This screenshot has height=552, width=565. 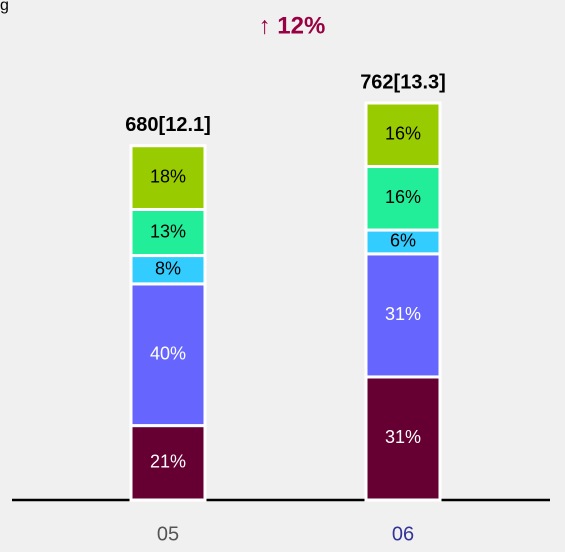 What do you see at coordinates (292, 25) in the screenshot?
I see `chart-title: ↑ 12%` at bounding box center [292, 25].